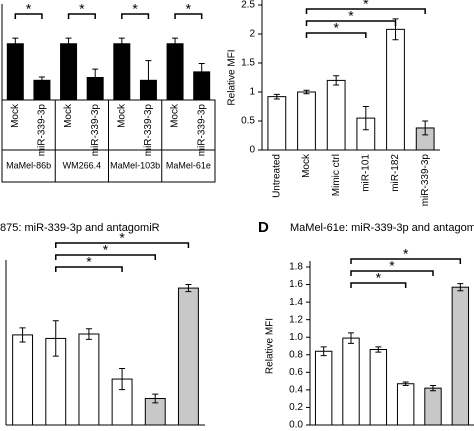  Describe the element at coordinates (82, 165) in the screenshot. I see `group-label: WM266.4` at that location.